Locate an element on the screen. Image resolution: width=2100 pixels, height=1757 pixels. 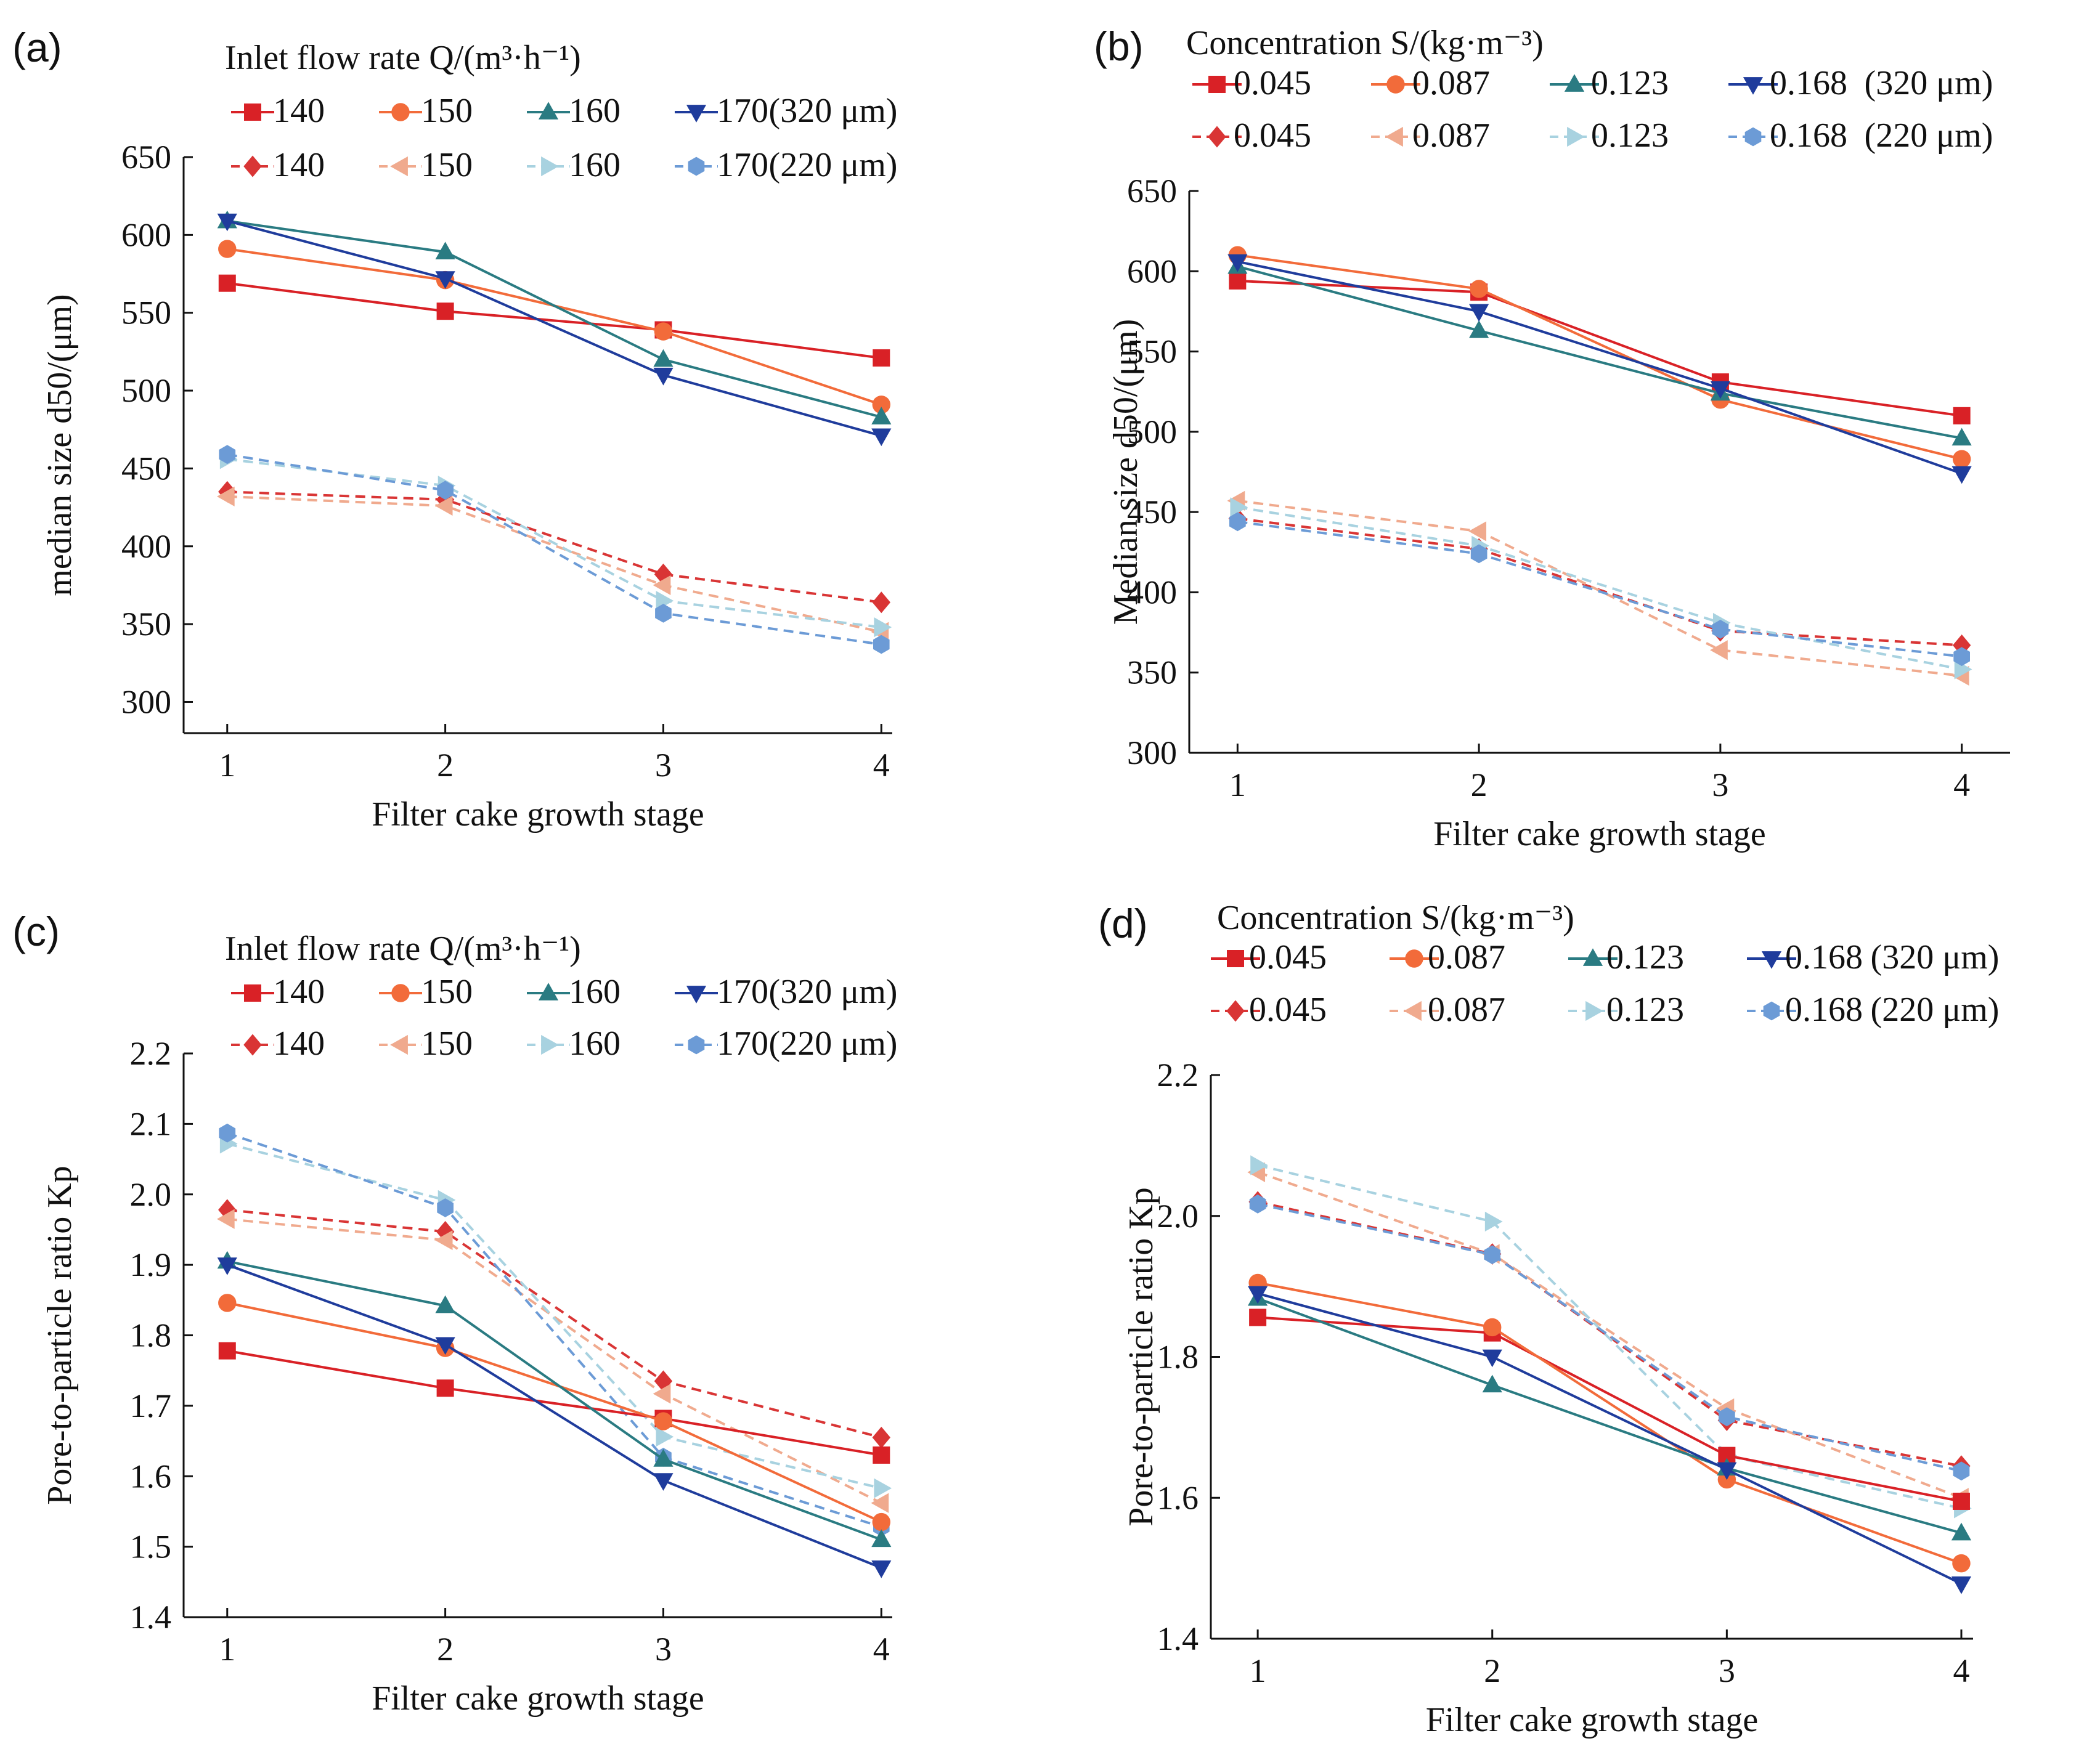
y-tick-label: 2.1 is located at coordinates (151, 1123).